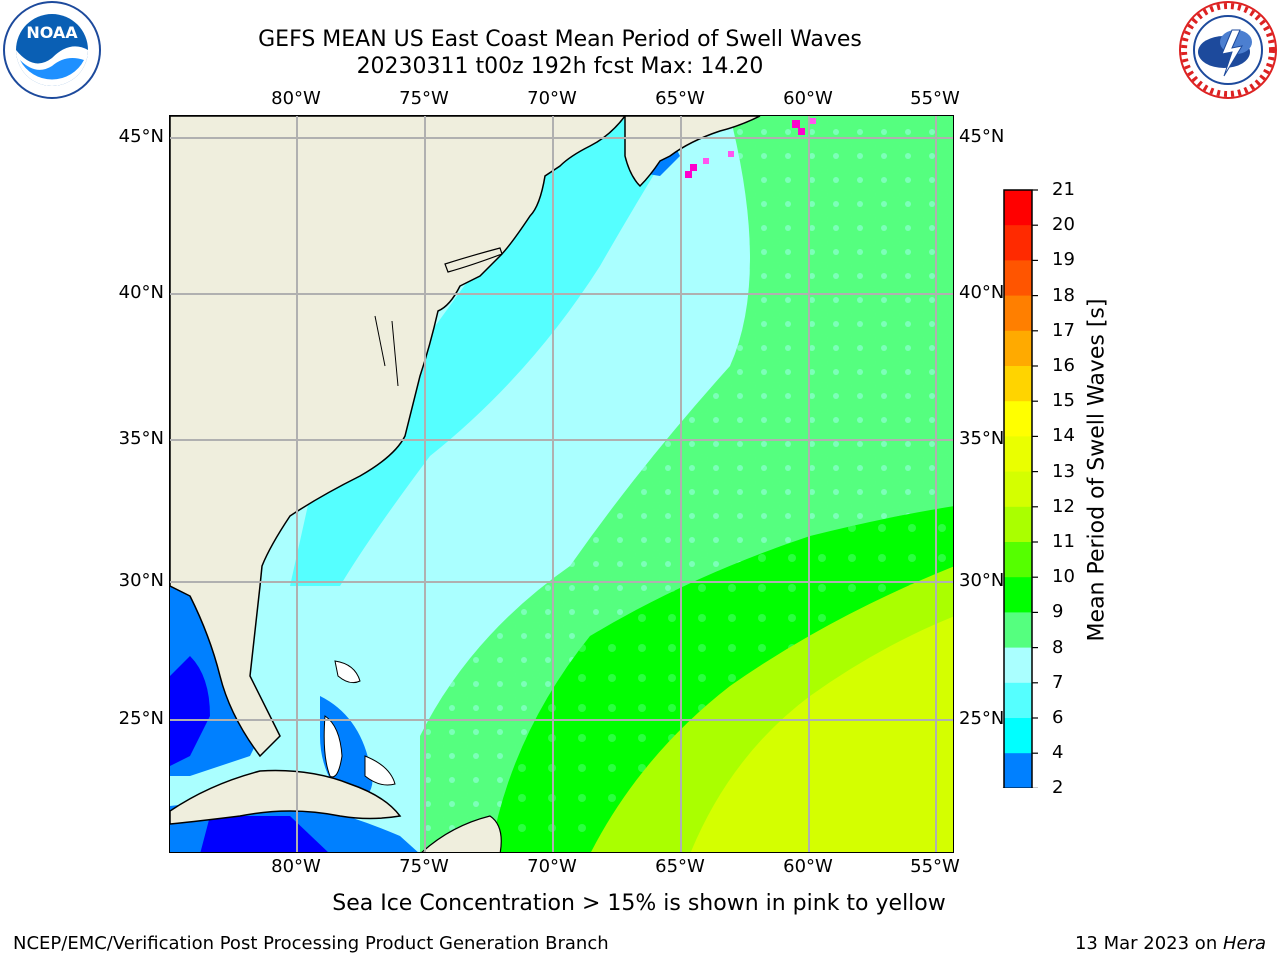 The height and width of the screenshot is (960, 1280). I want to click on colorbar-label: Mean Period of Swell Waves [s], so click(1097, 470).